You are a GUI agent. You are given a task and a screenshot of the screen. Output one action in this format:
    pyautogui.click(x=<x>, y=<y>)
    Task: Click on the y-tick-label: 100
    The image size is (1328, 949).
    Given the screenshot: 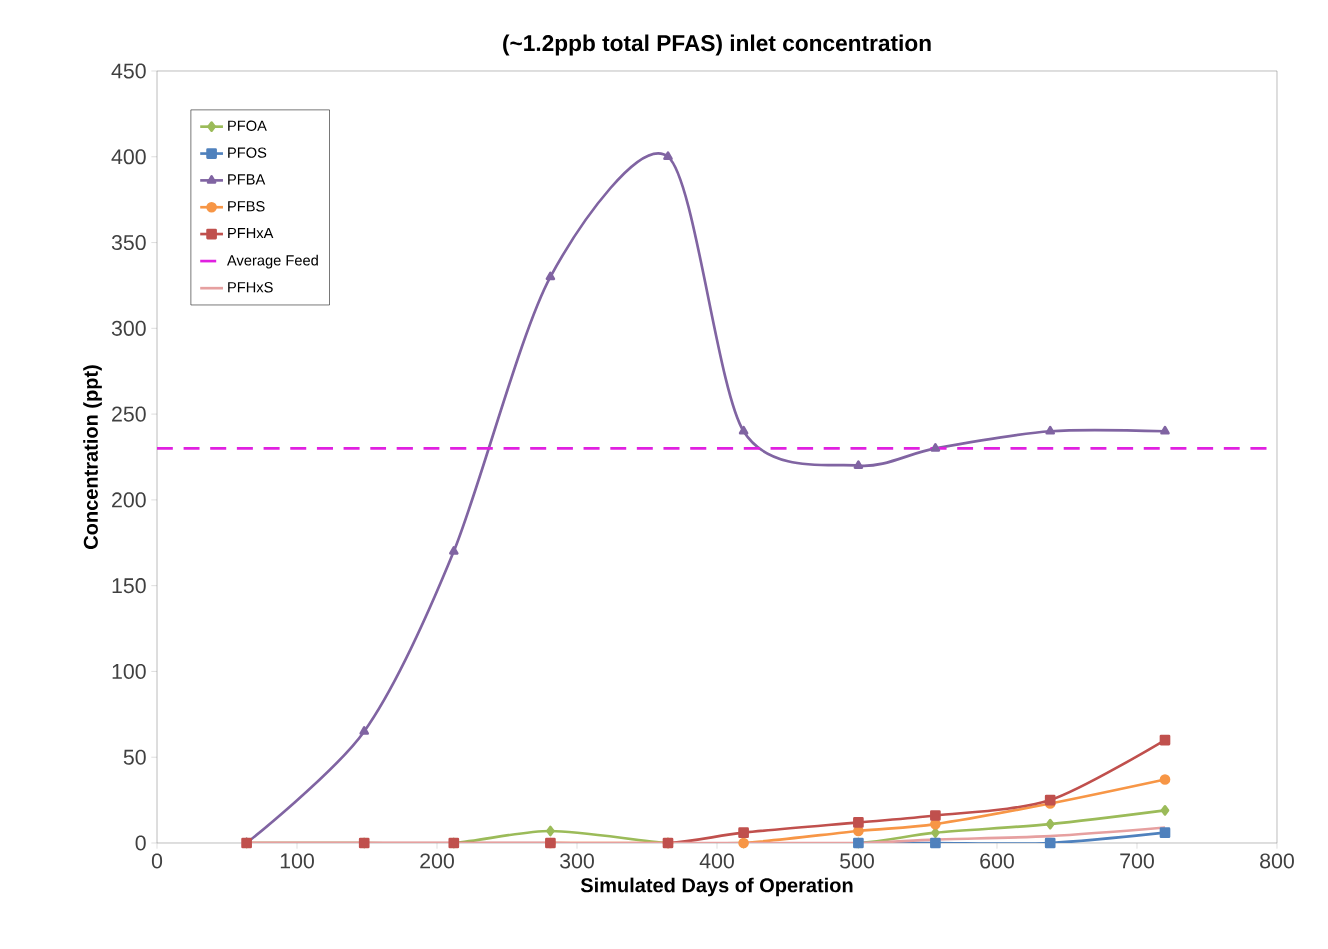 What is the action you would take?
    pyautogui.click(x=129, y=671)
    